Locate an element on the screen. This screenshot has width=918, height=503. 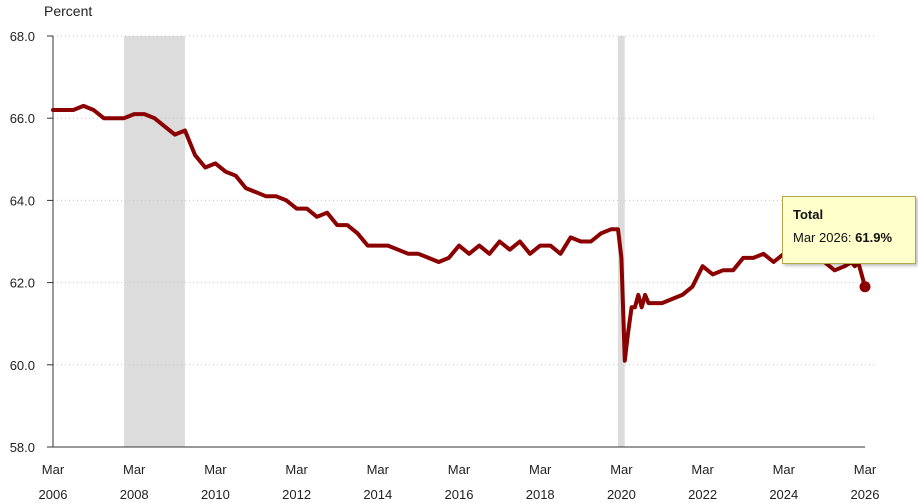
y-tick-label: 68.0 is located at coordinates (22, 36).